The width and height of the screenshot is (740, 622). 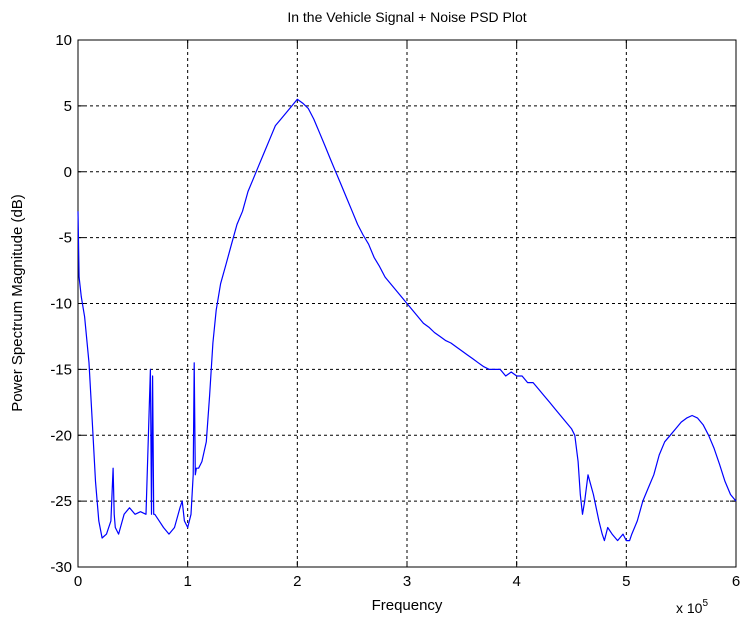 I want to click on y-tick-label: -10, so click(x=61, y=304).